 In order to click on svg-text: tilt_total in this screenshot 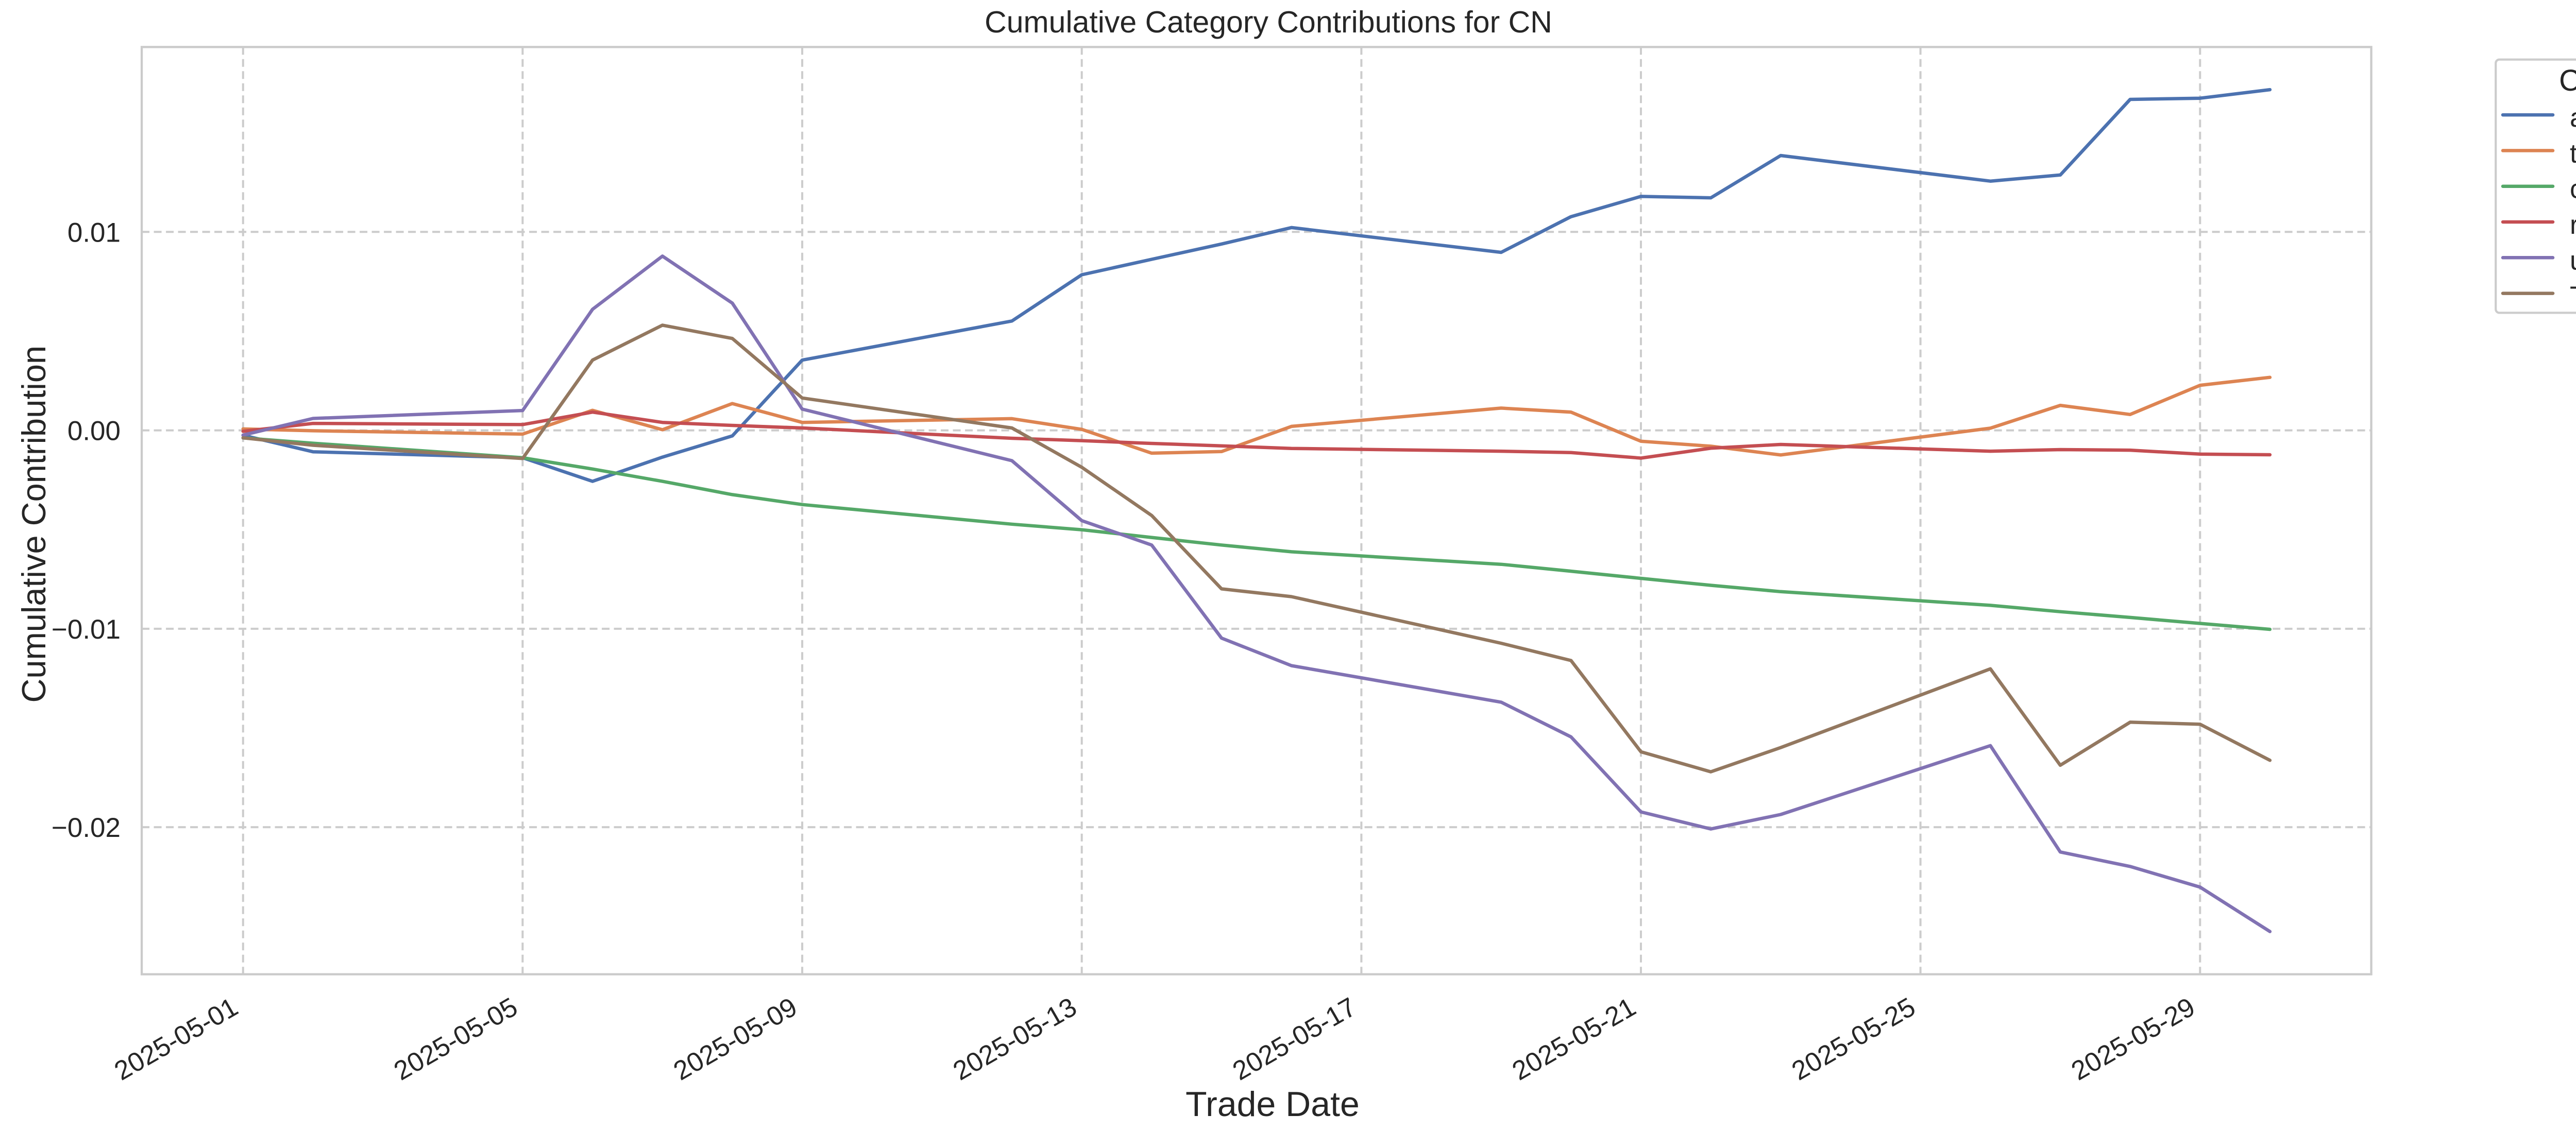, I will do `click(2573, 154)`.